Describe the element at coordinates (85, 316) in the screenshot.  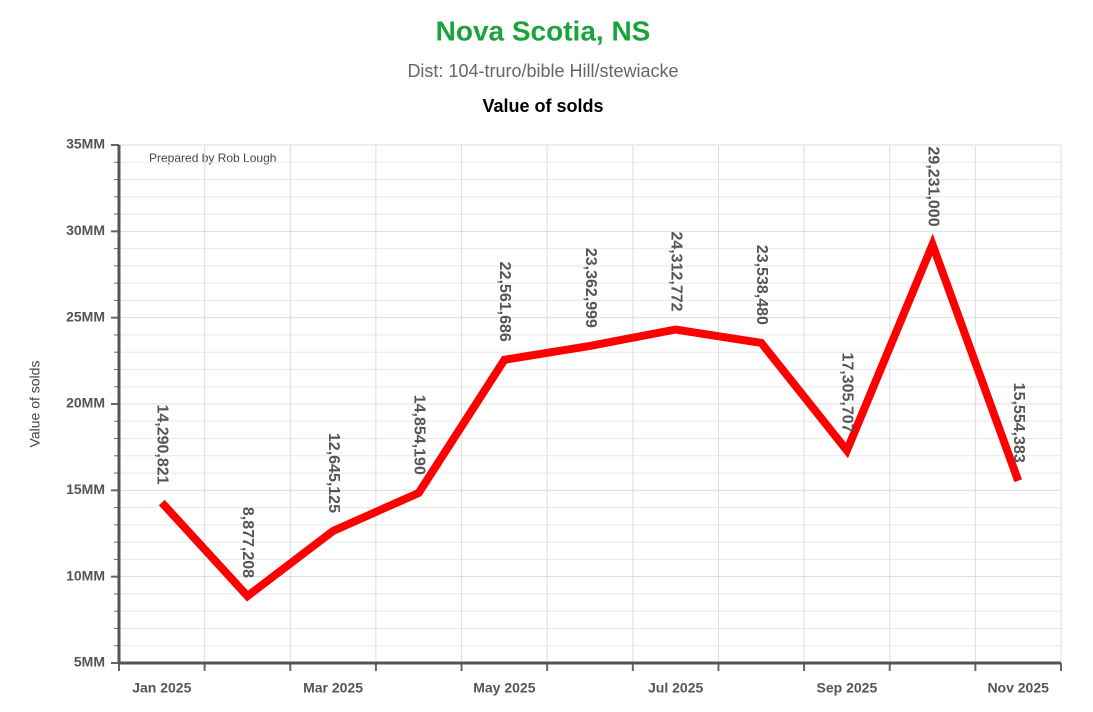
I see `y-tick-label: 25MM` at that location.